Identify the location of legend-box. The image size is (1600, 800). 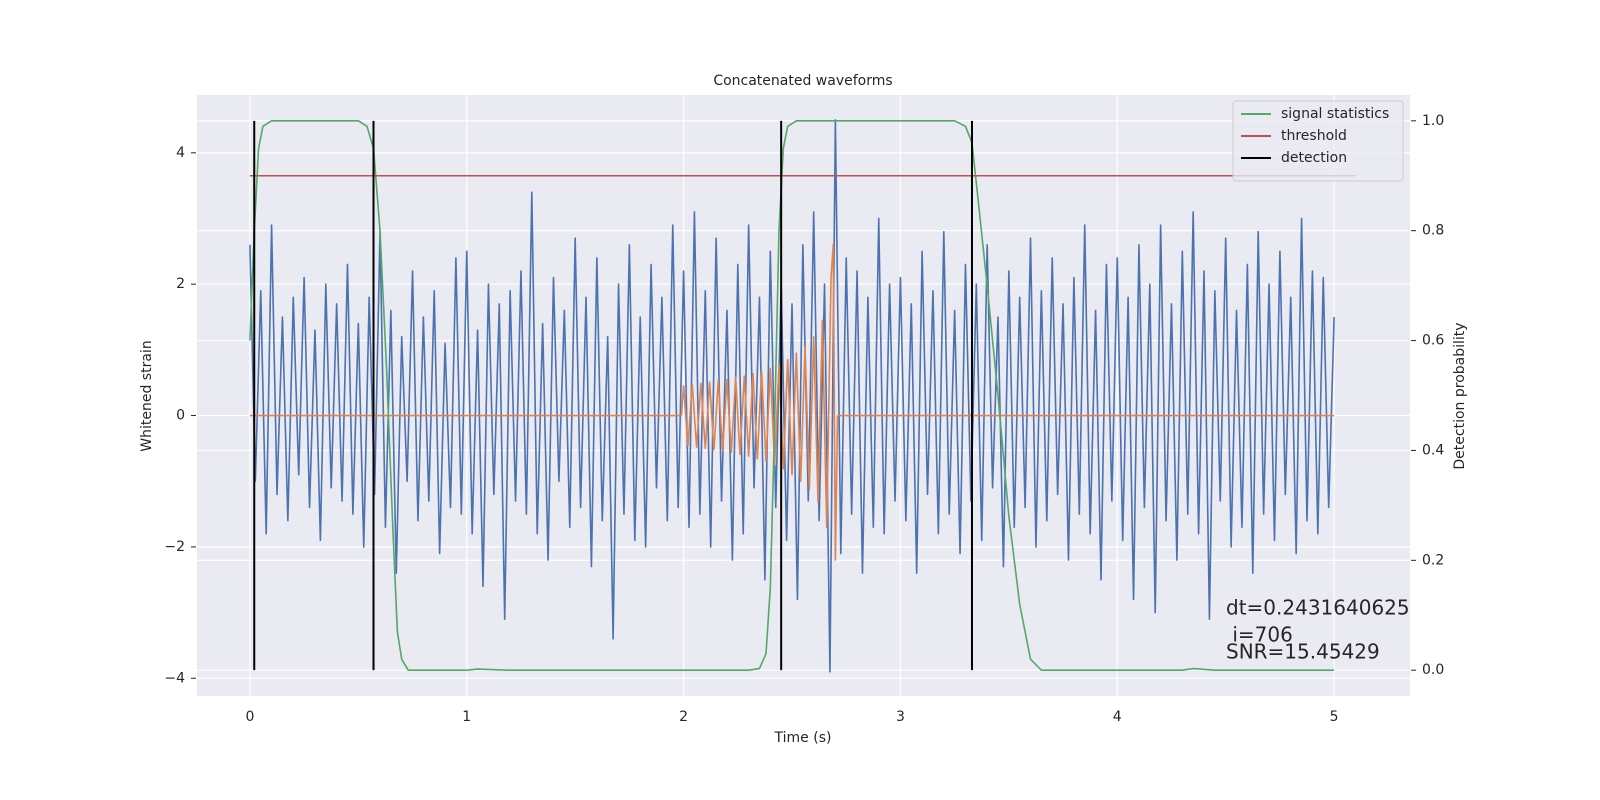
(1318, 141).